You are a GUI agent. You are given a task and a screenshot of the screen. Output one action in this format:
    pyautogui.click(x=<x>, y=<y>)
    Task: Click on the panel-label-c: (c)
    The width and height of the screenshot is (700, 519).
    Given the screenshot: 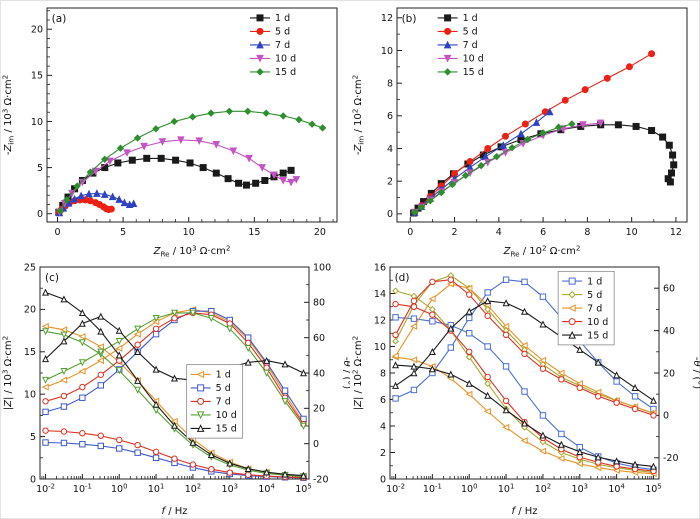 What is the action you would take?
    pyautogui.click(x=52, y=278)
    